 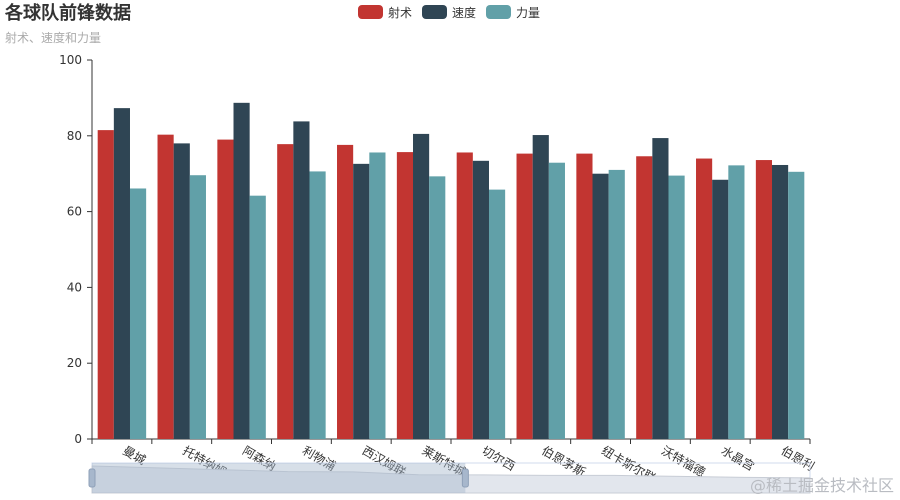 What do you see at coordinates (400, 12) in the screenshot?
I see `legend-label: 射术` at bounding box center [400, 12].